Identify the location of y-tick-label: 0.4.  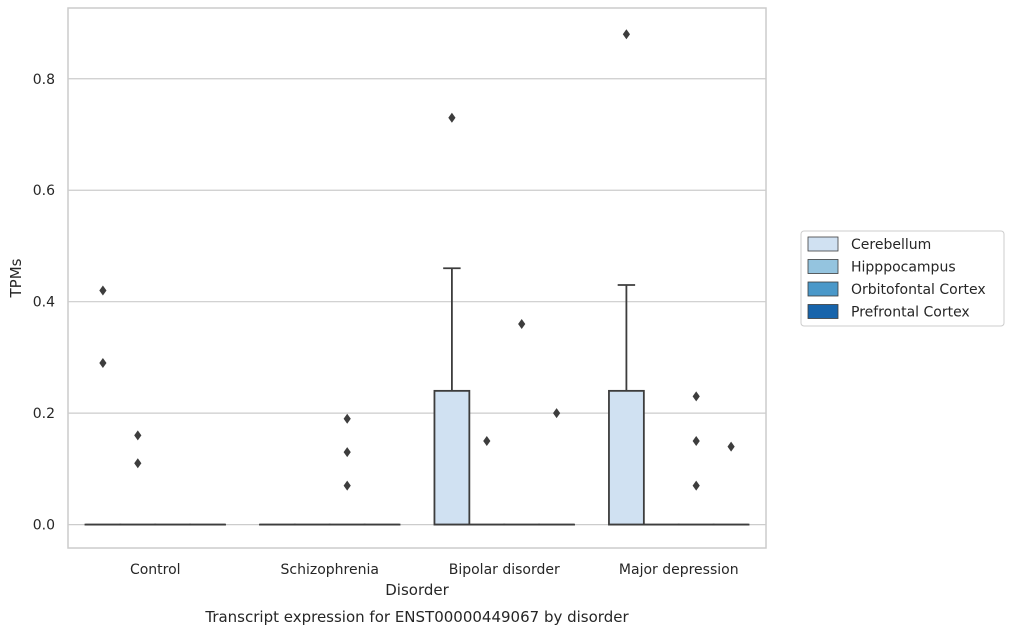
(44, 303).